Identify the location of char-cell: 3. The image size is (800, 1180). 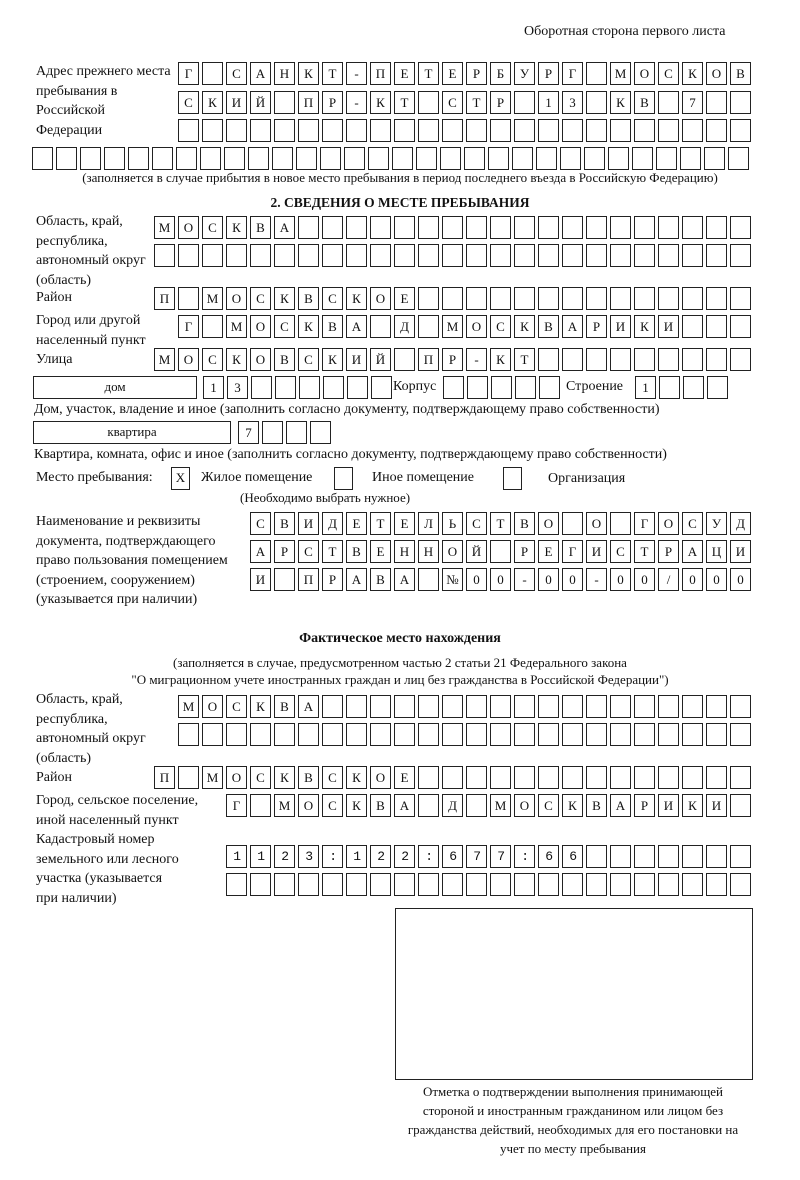
(237, 387).